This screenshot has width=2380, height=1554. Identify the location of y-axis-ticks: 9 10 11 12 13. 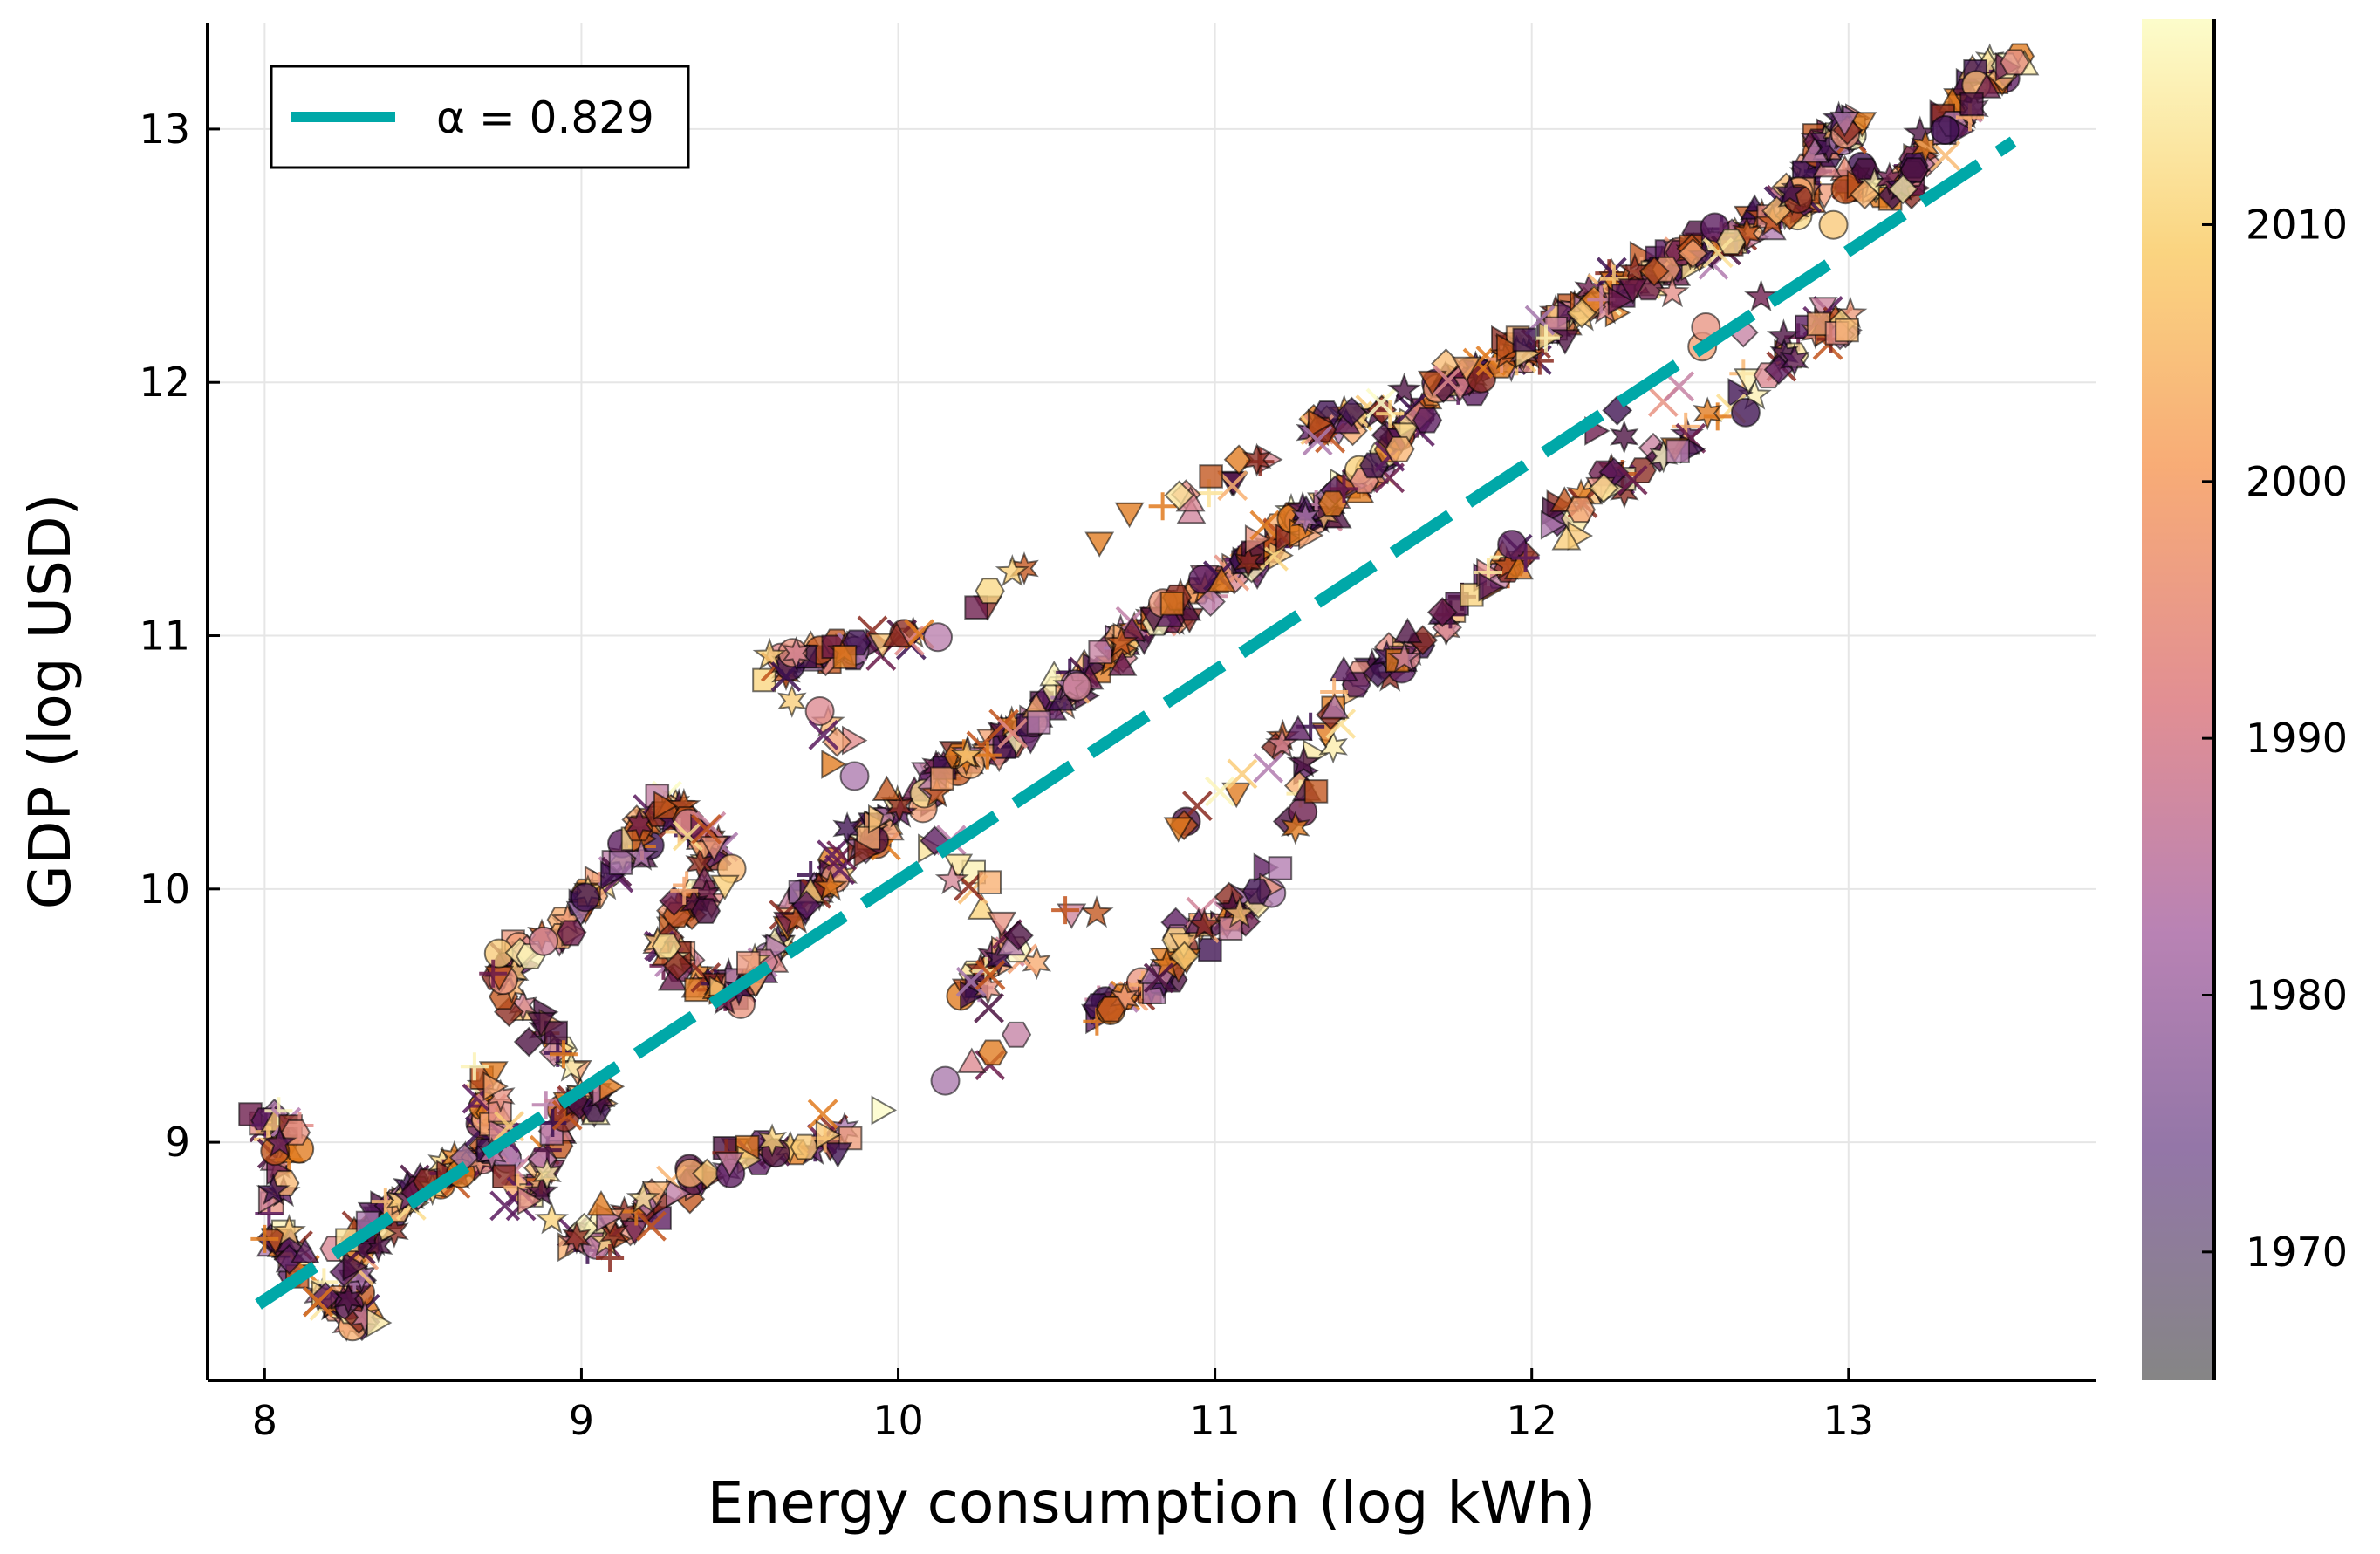
(179, 636).